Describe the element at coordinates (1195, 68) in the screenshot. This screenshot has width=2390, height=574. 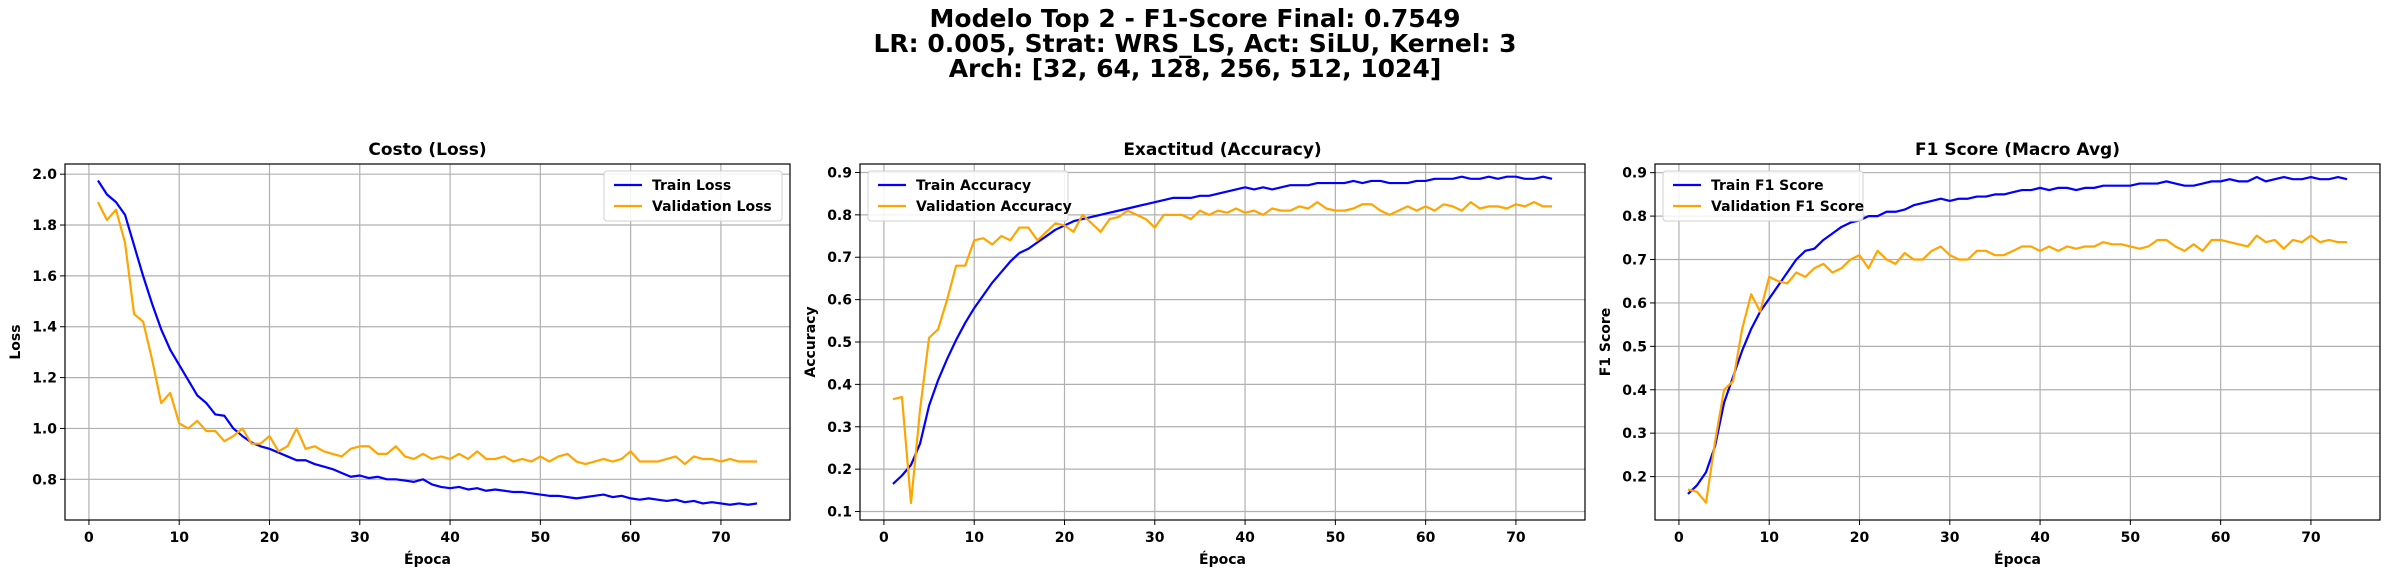
I see `suptitle-line: Arch: [32, 64, 128, 256, 512, 1024]` at that location.